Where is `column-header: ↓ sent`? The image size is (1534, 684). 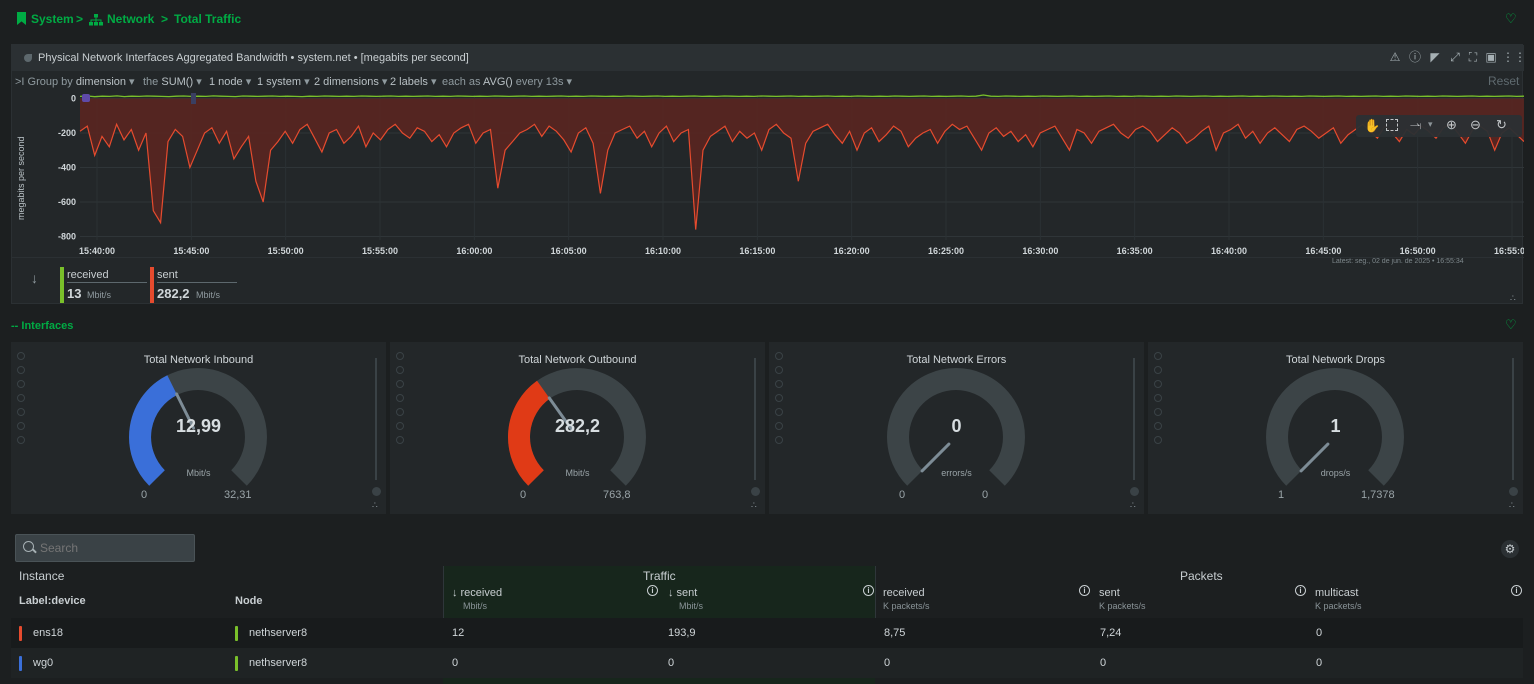 column-header: ↓ sent is located at coordinates (683, 593).